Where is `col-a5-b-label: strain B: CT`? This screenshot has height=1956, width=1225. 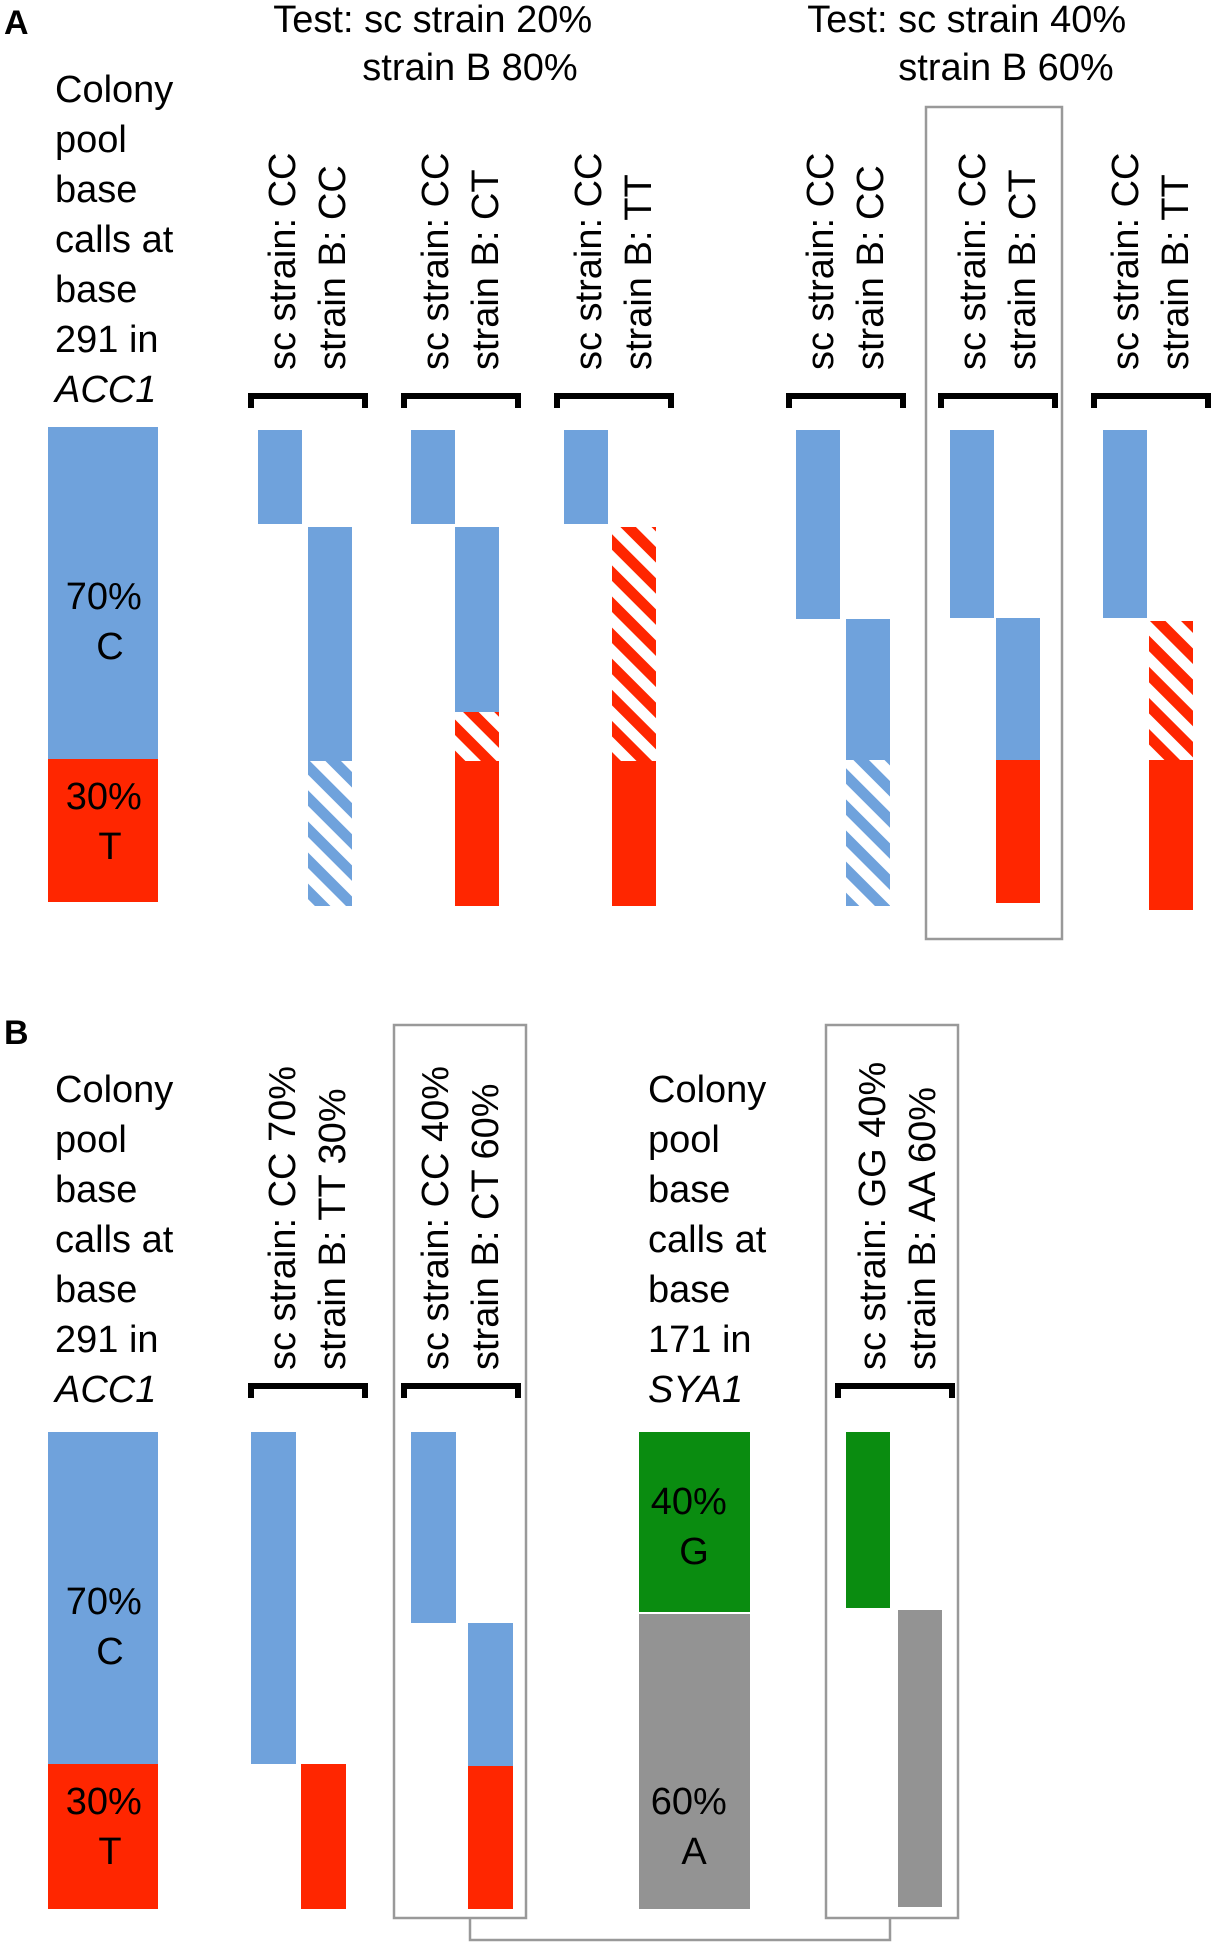
col-a5-b-label: strain B: CT is located at coordinates (1023, 269).